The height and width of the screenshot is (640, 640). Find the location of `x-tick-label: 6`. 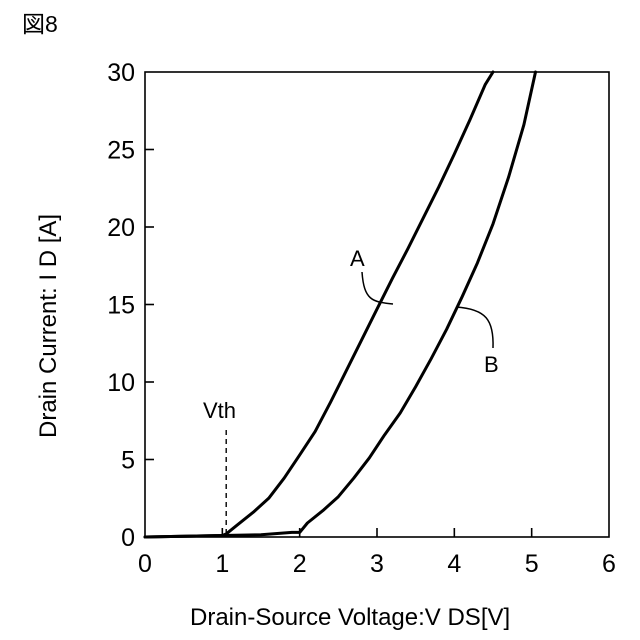

x-tick-label: 6 is located at coordinates (609, 564).